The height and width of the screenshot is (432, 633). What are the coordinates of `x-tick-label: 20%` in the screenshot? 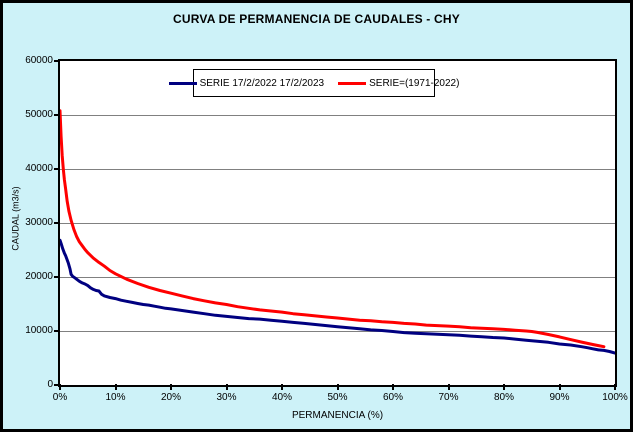 It's located at (170, 397).